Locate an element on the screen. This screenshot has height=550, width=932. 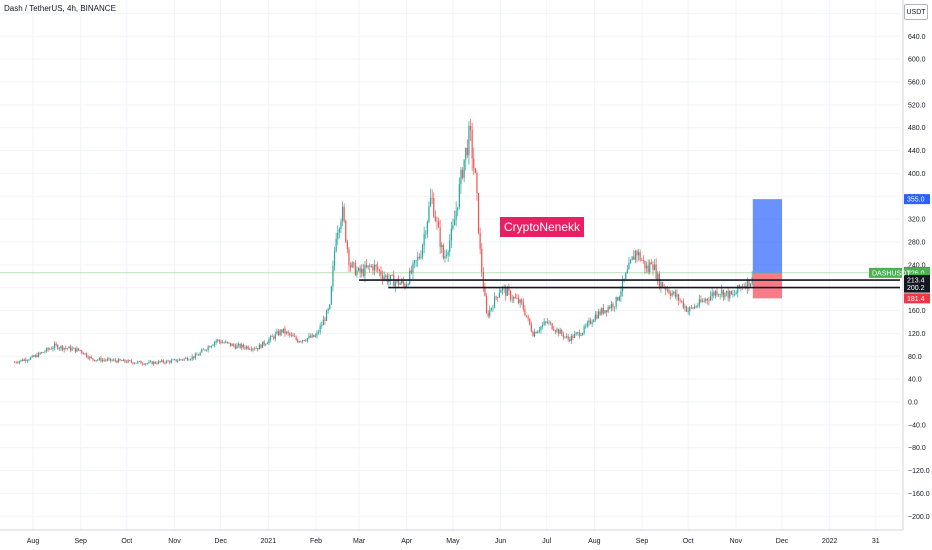
currency-unit: USDT is located at coordinates (916, 12).